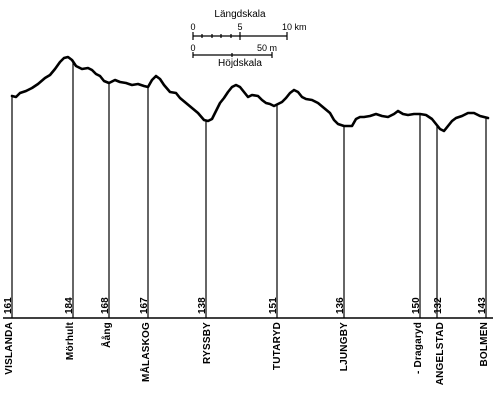 This screenshot has height=406, width=500. I want to click on station-elevation-label: 150, so click(416, 305).